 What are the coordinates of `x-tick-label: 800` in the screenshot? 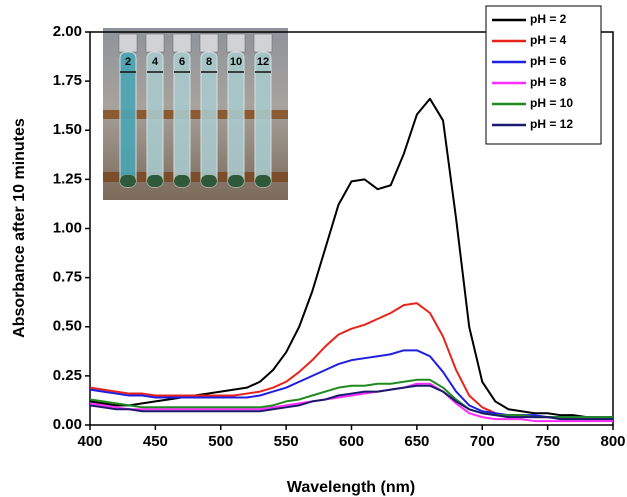 It's located at (612, 441).